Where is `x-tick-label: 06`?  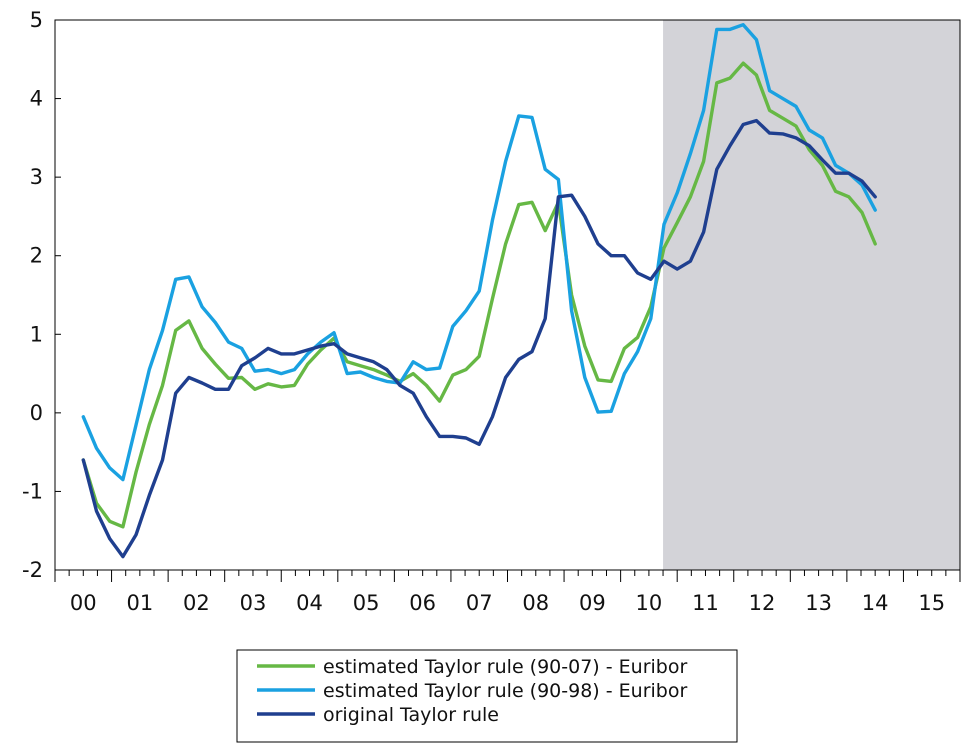 x-tick-label: 06 is located at coordinates (422, 603).